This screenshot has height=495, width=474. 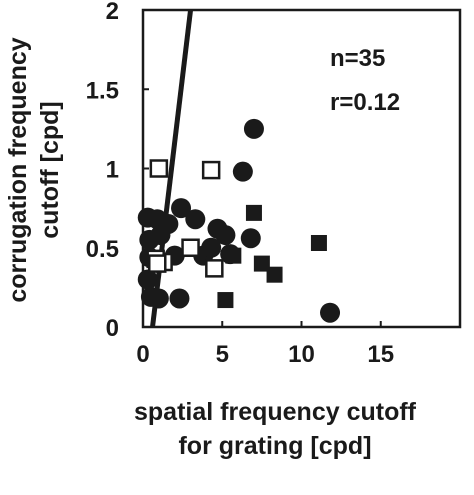 I want to click on y-tick-label: 2, so click(x=112, y=12).